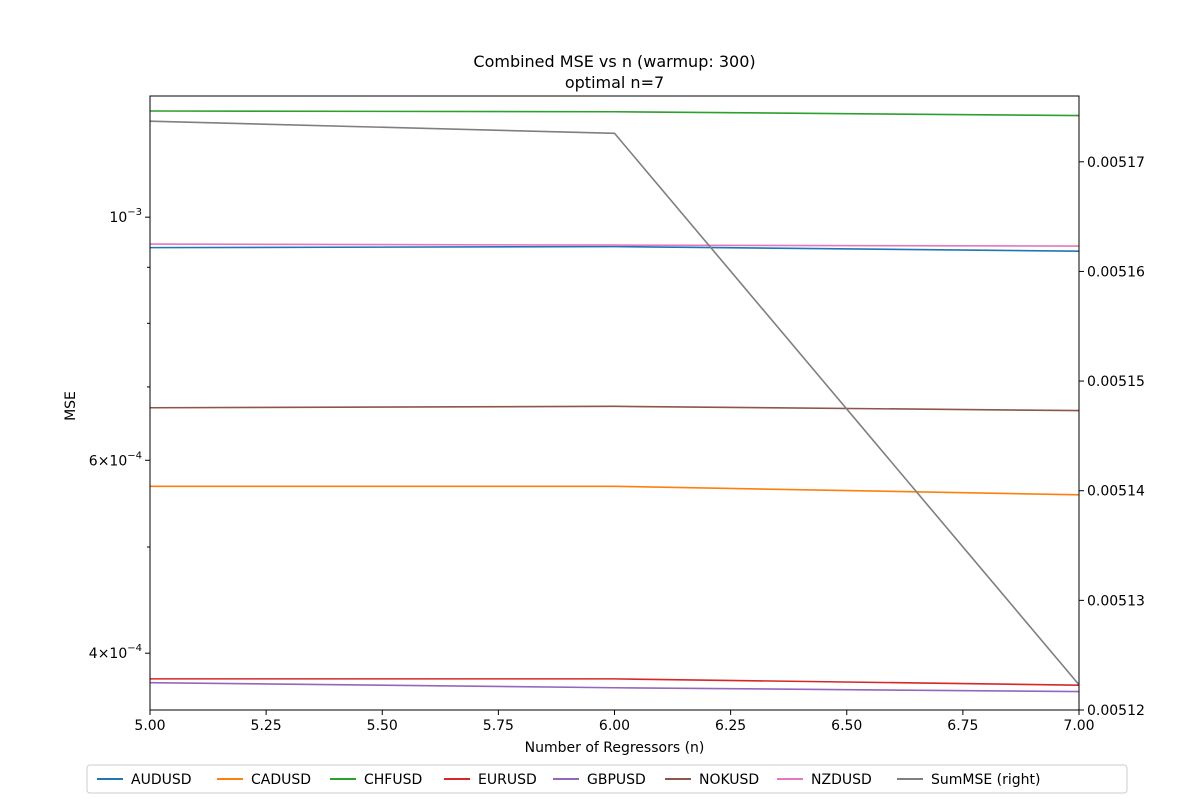  What do you see at coordinates (616, 780) in the screenshot?
I see `legend-label-gbpusd: GBPUSD` at bounding box center [616, 780].